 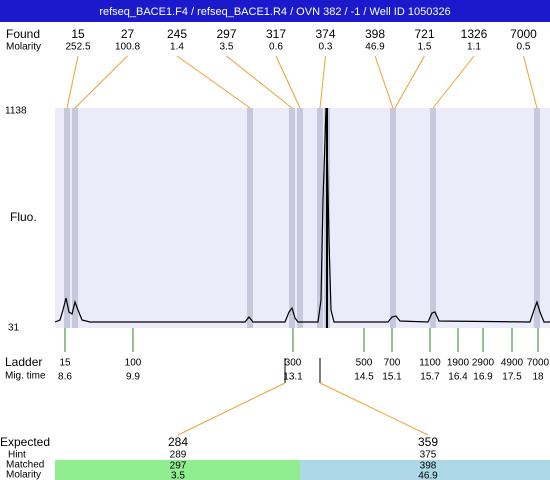 What do you see at coordinates (127, 47) in the screenshot?
I see `found-molarity: 100.8` at bounding box center [127, 47].